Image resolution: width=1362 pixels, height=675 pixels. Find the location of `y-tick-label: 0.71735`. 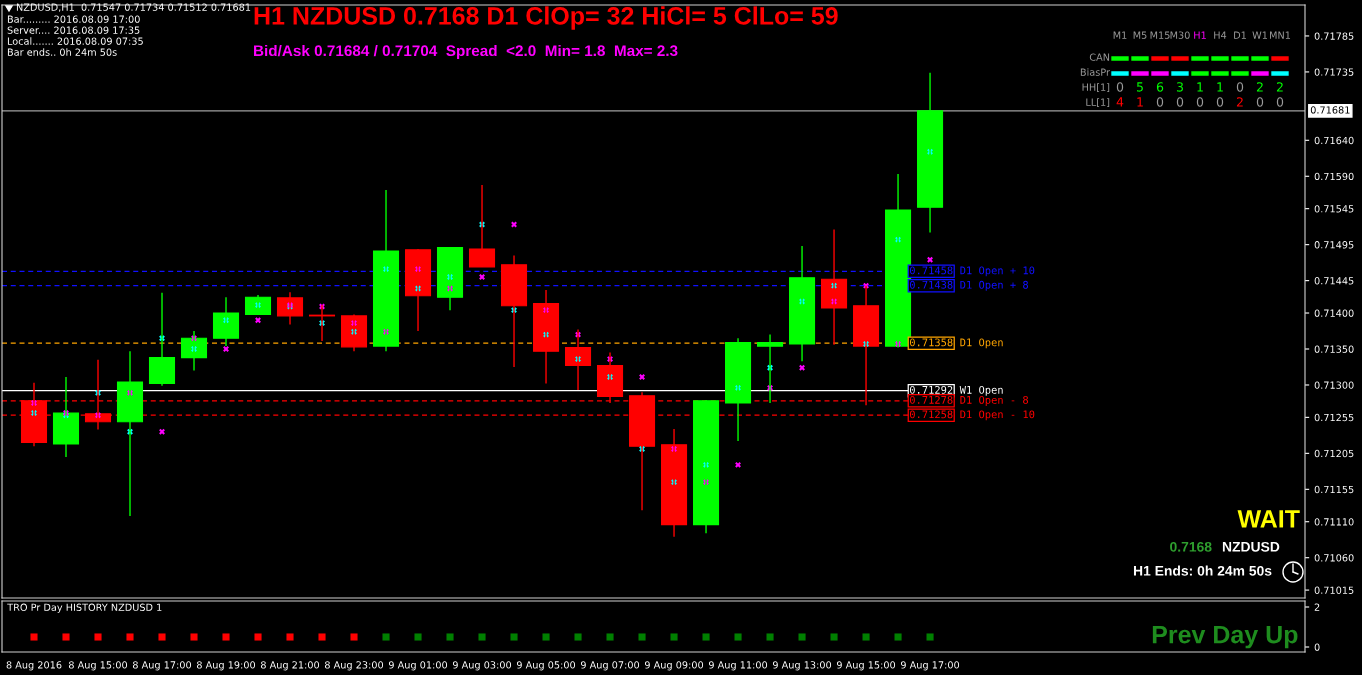

y-tick-label: 0.71735 is located at coordinates (1334, 72).